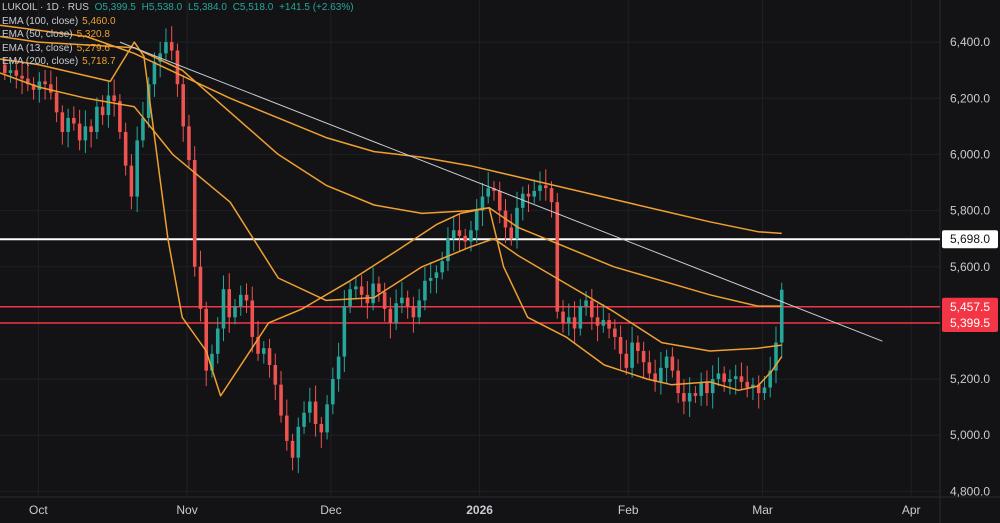 Image resolution: width=1000 pixels, height=523 pixels. I want to click on indicator-ema100: EMA (100, close) 5,460.0, so click(179, 22).